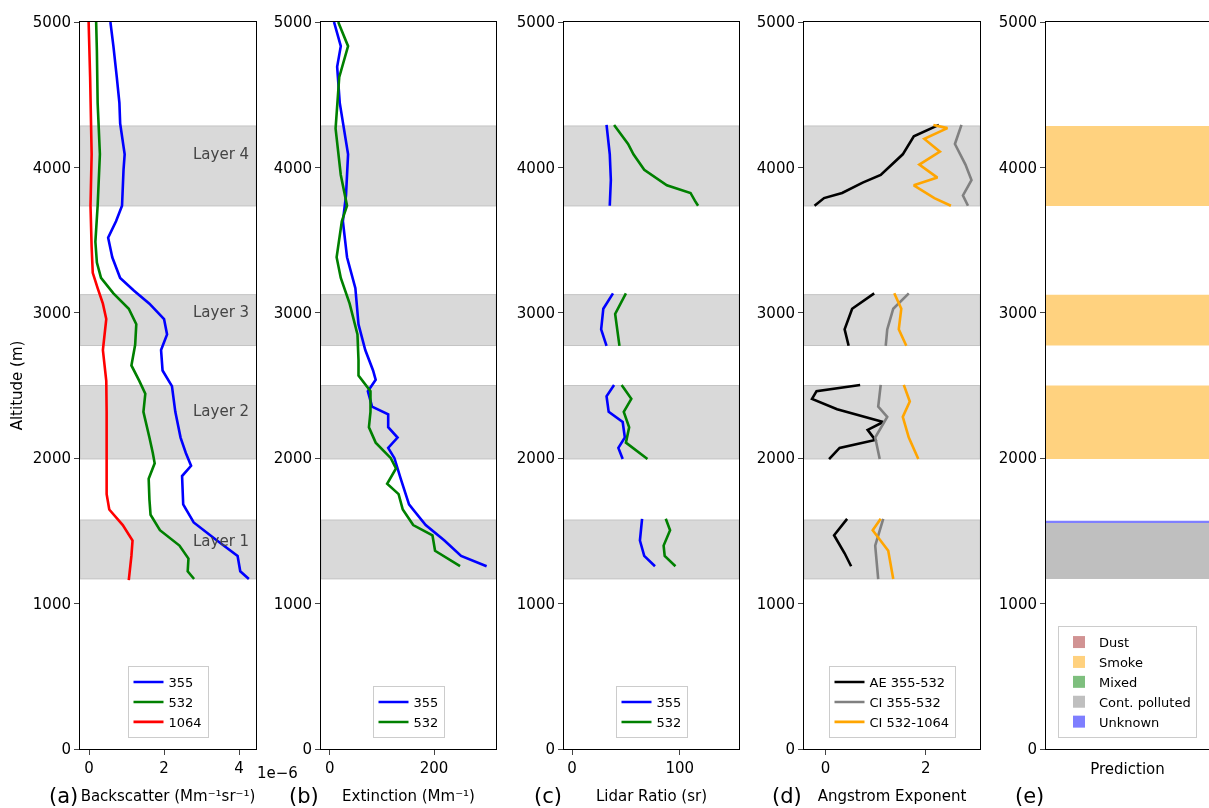 The image size is (1209, 808). I want to click on text: (c), so click(548, 796).